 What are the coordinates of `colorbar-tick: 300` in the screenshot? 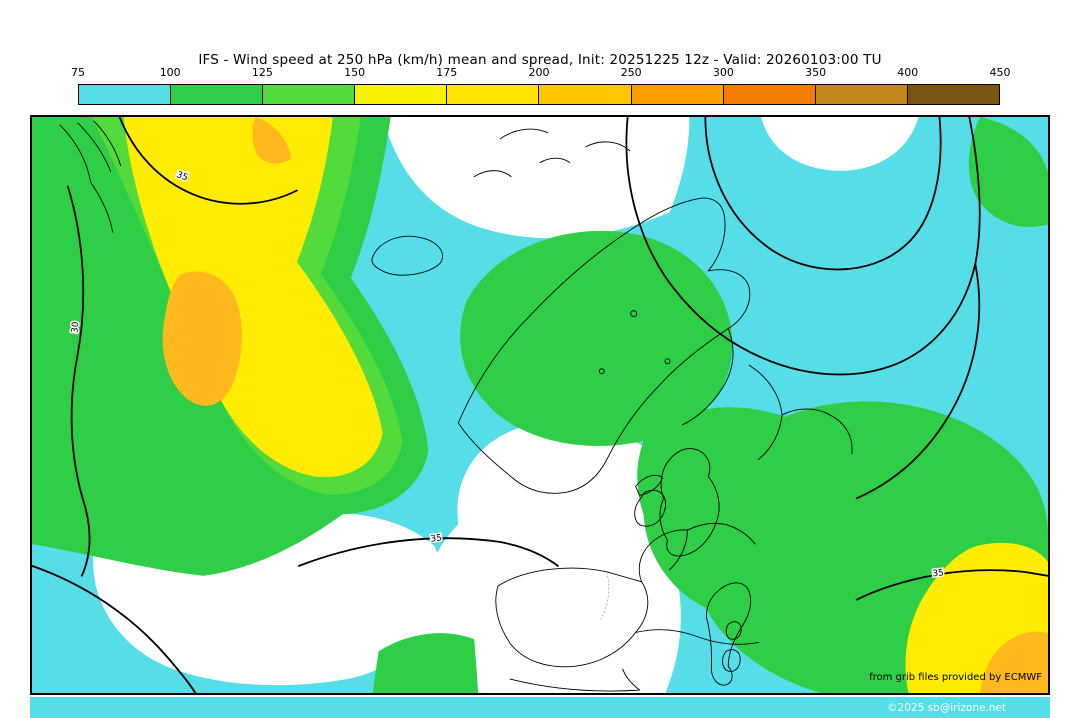 It's located at (723, 72).